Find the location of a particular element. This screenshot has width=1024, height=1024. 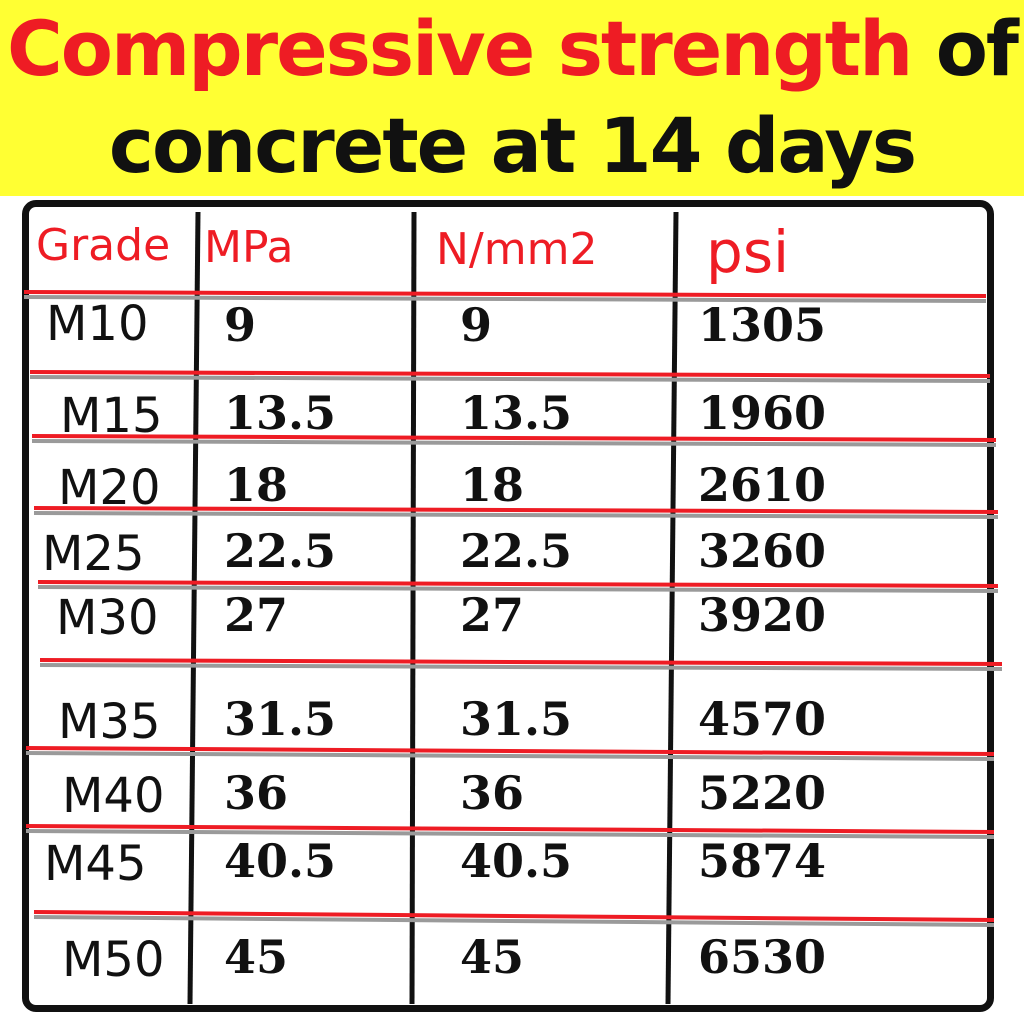

cell-mpa-m25: 22.5 is located at coordinates (280, 551).